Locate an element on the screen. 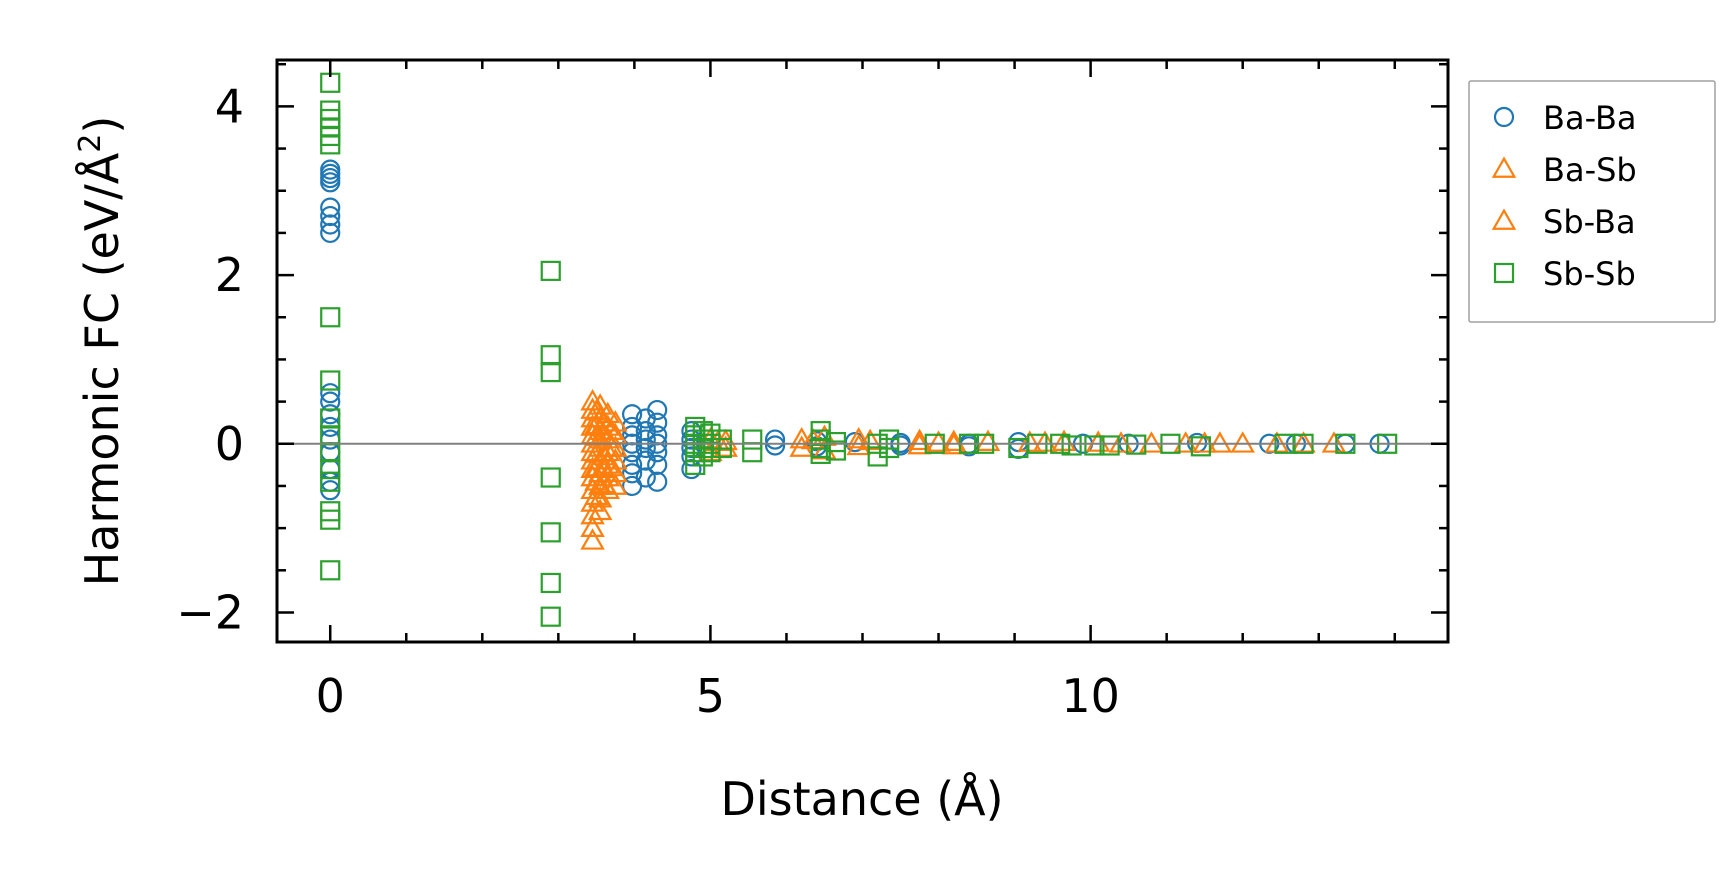  y-tick-label: 4 is located at coordinates (229, 106).